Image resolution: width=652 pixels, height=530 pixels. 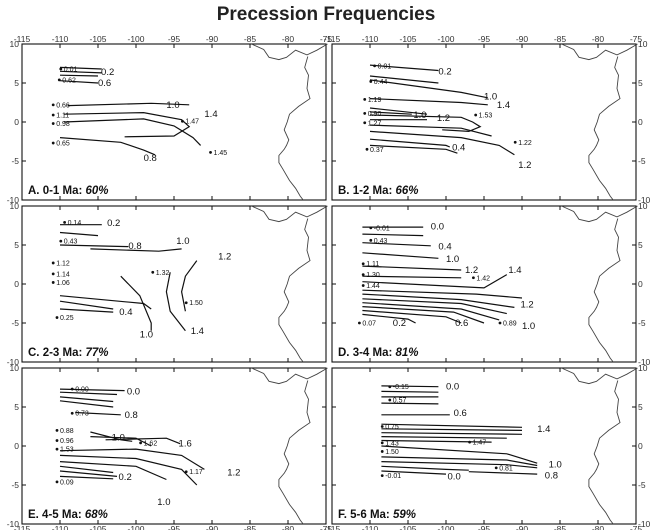 What do you see at coordinates (96, 515) in the screenshot?
I see `panel-percent: 68%` at bounding box center [96, 515].